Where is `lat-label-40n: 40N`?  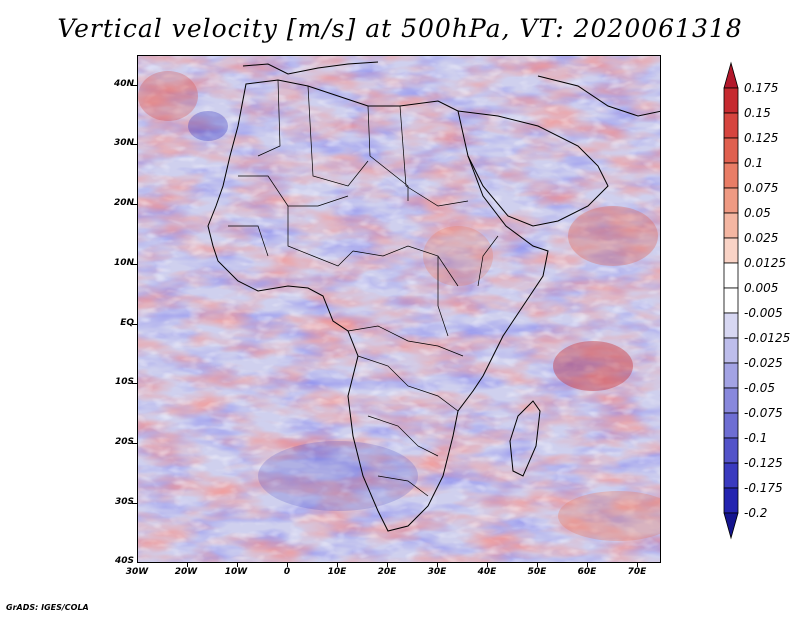
lat-label-40n: 40N is located at coordinates (123, 84).